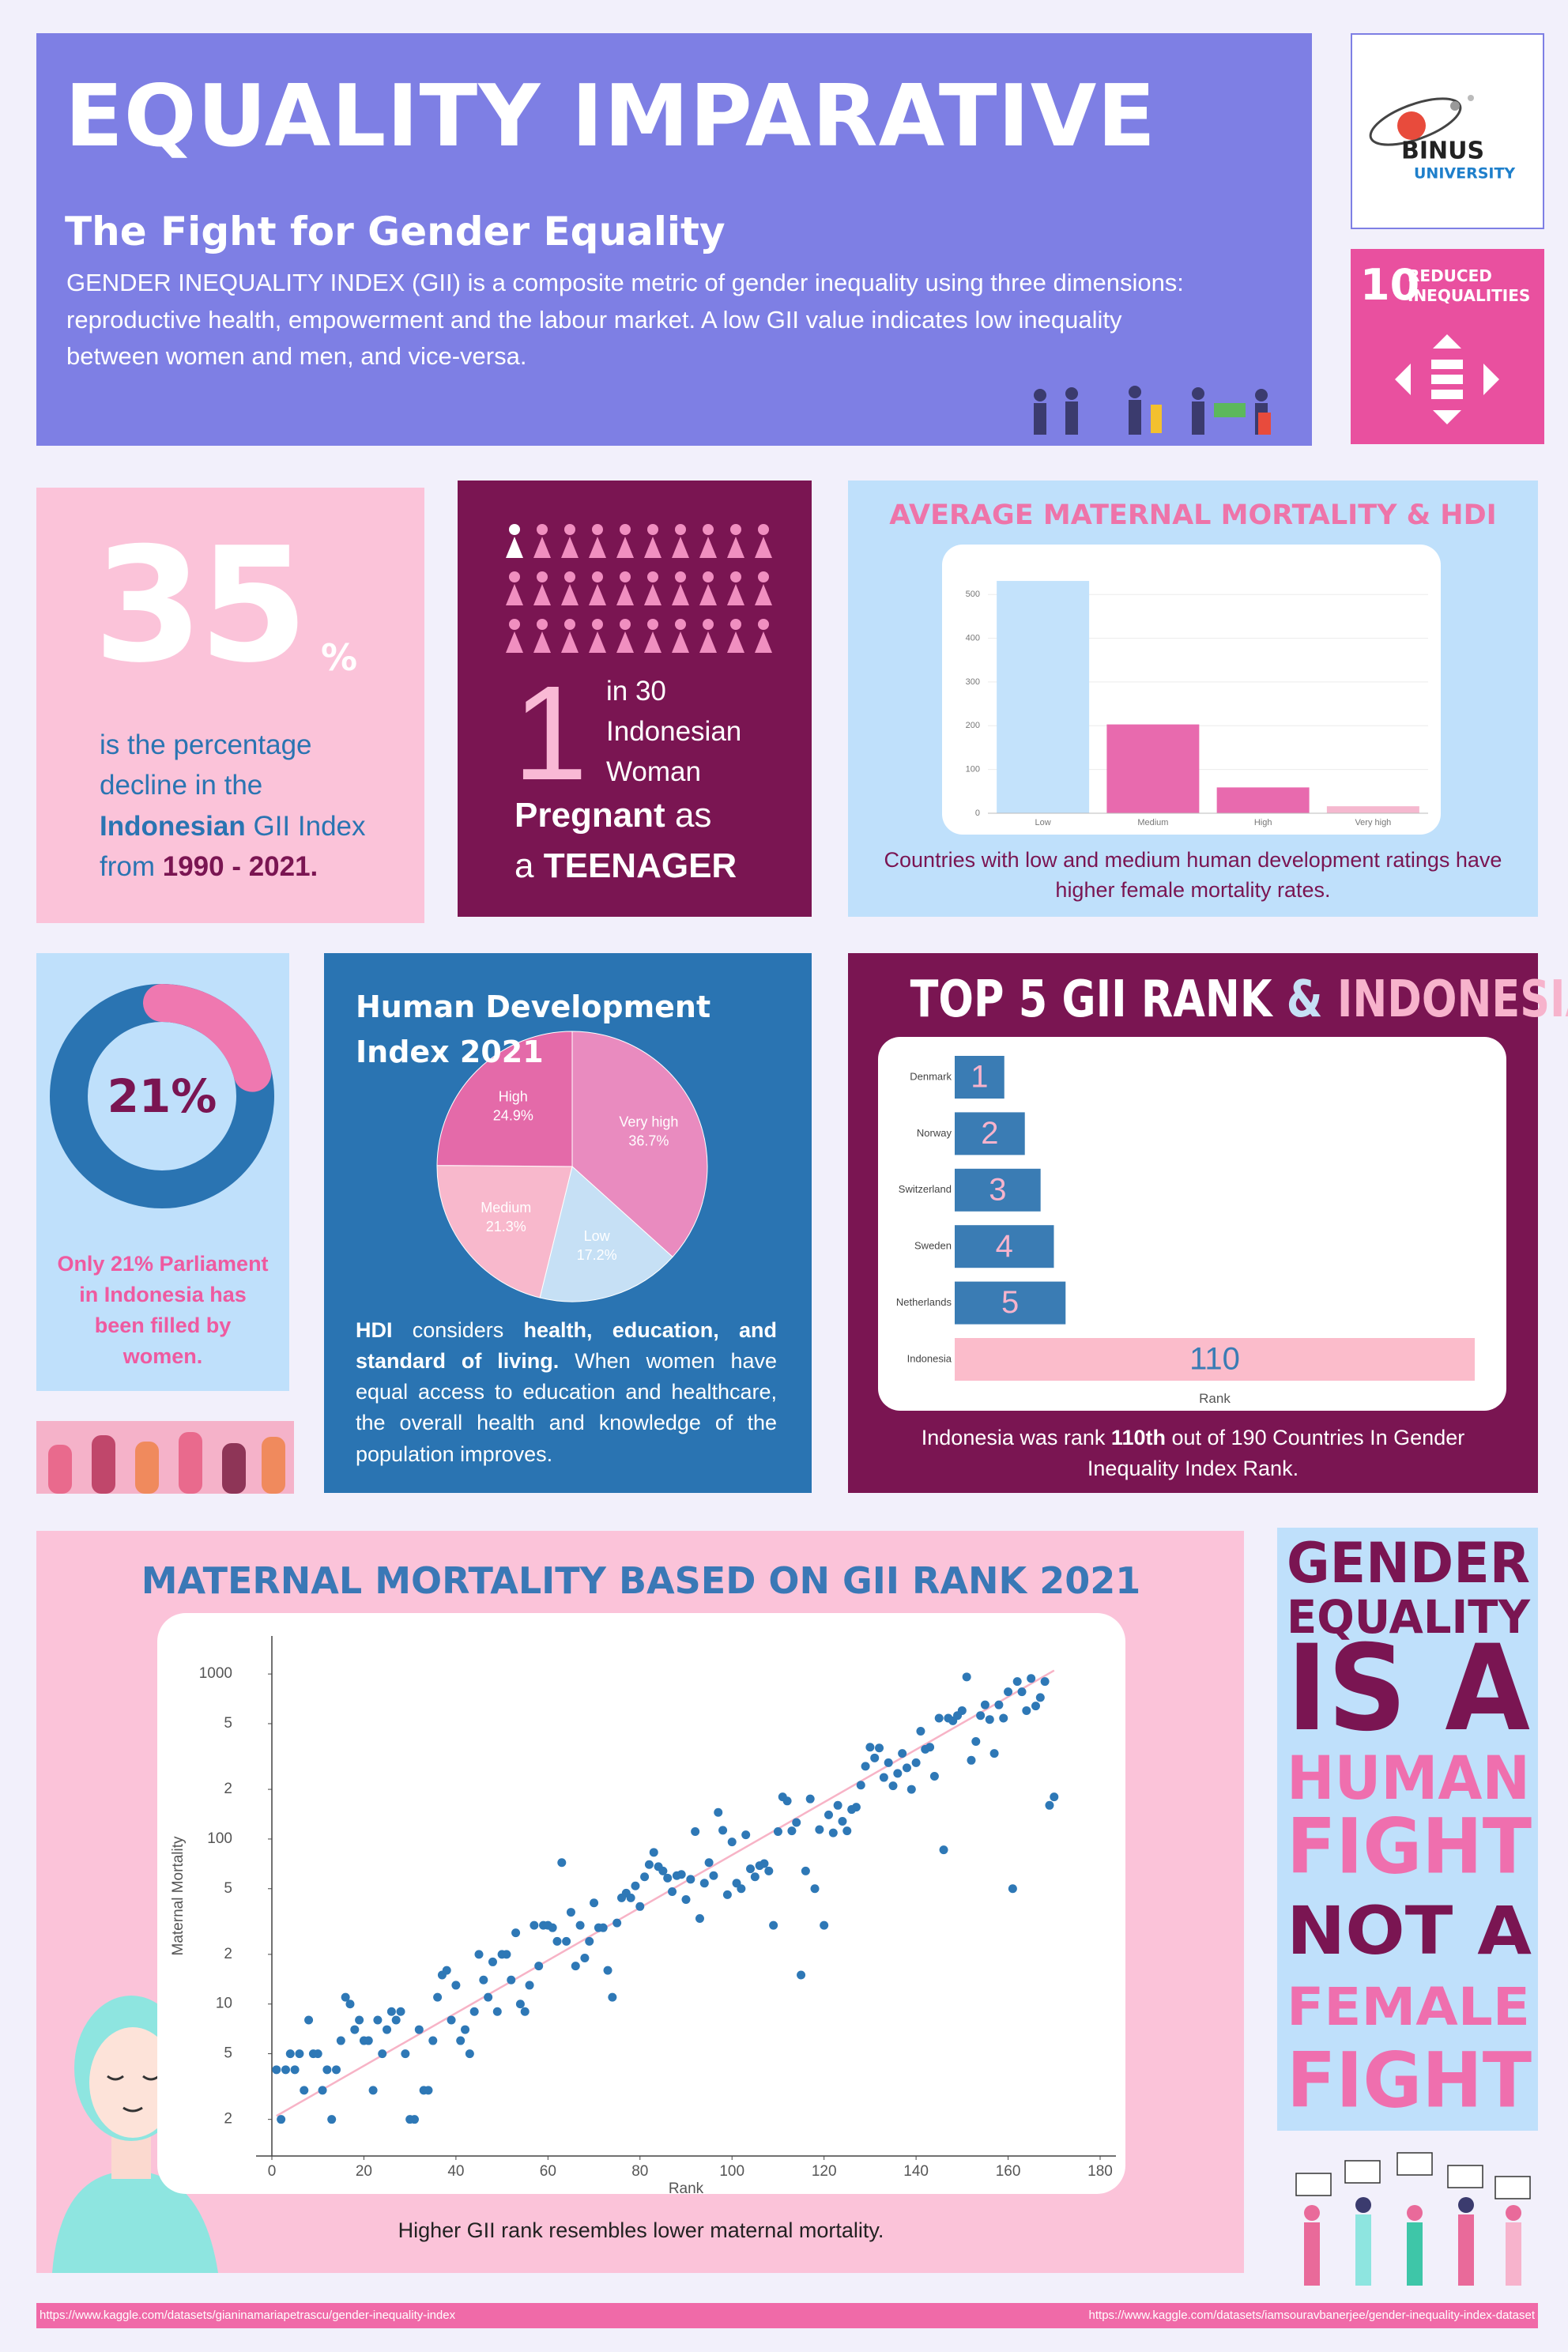  Describe the element at coordinates (228, 1723) in the screenshot. I see `y-tick-label: 5` at that location.